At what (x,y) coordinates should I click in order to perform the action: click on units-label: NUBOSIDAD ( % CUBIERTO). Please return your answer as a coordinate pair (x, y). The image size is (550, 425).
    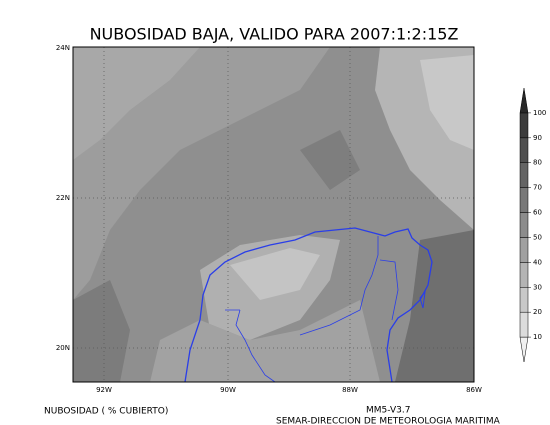
    Looking at the image, I should click on (106, 412).